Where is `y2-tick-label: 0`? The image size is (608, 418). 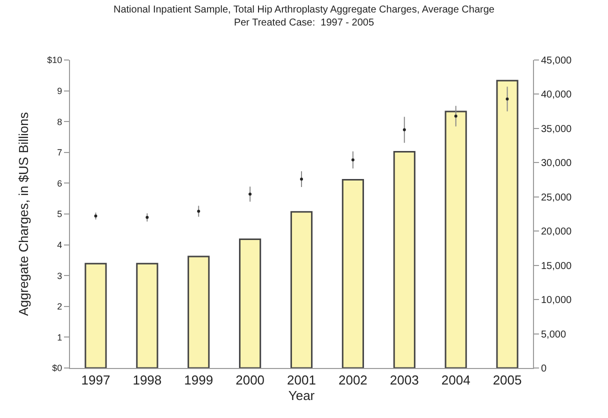
y2-tick-label: 0 is located at coordinates (544, 369).